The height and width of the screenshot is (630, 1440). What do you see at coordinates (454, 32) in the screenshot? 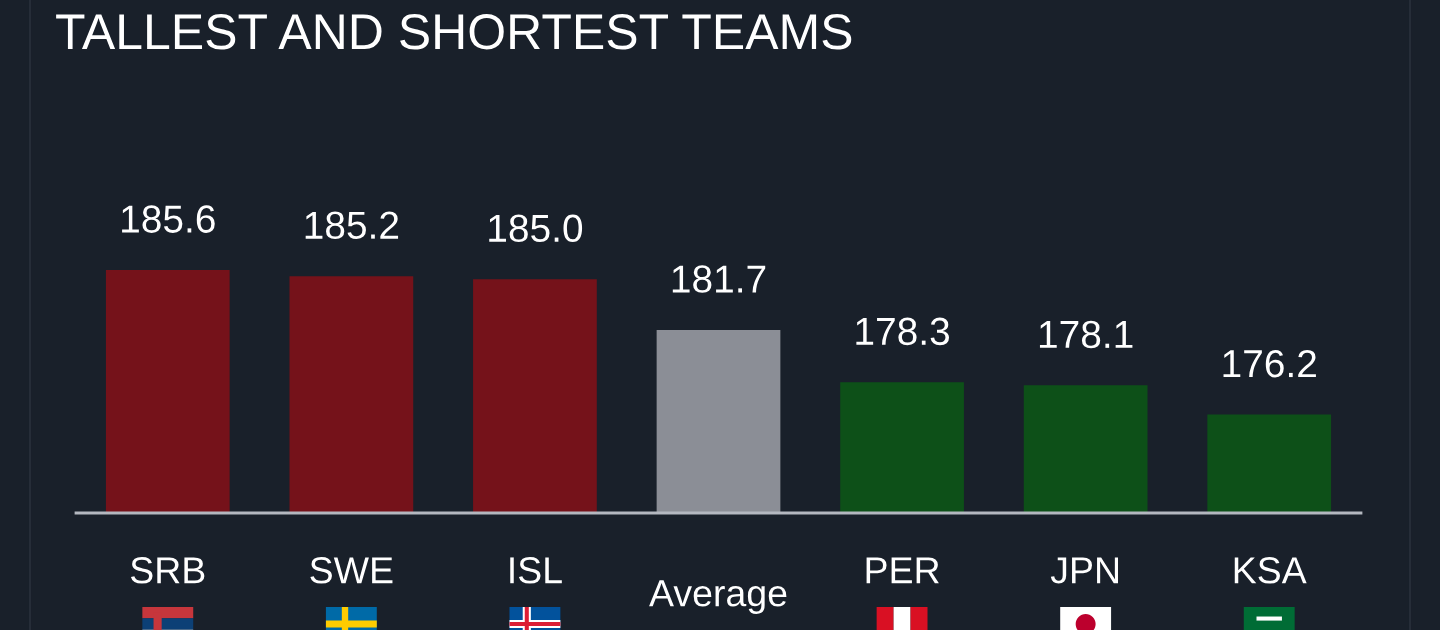
I see `chart-title: TALLEST AND SHORTEST TEAMS` at bounding box center [454, 32].